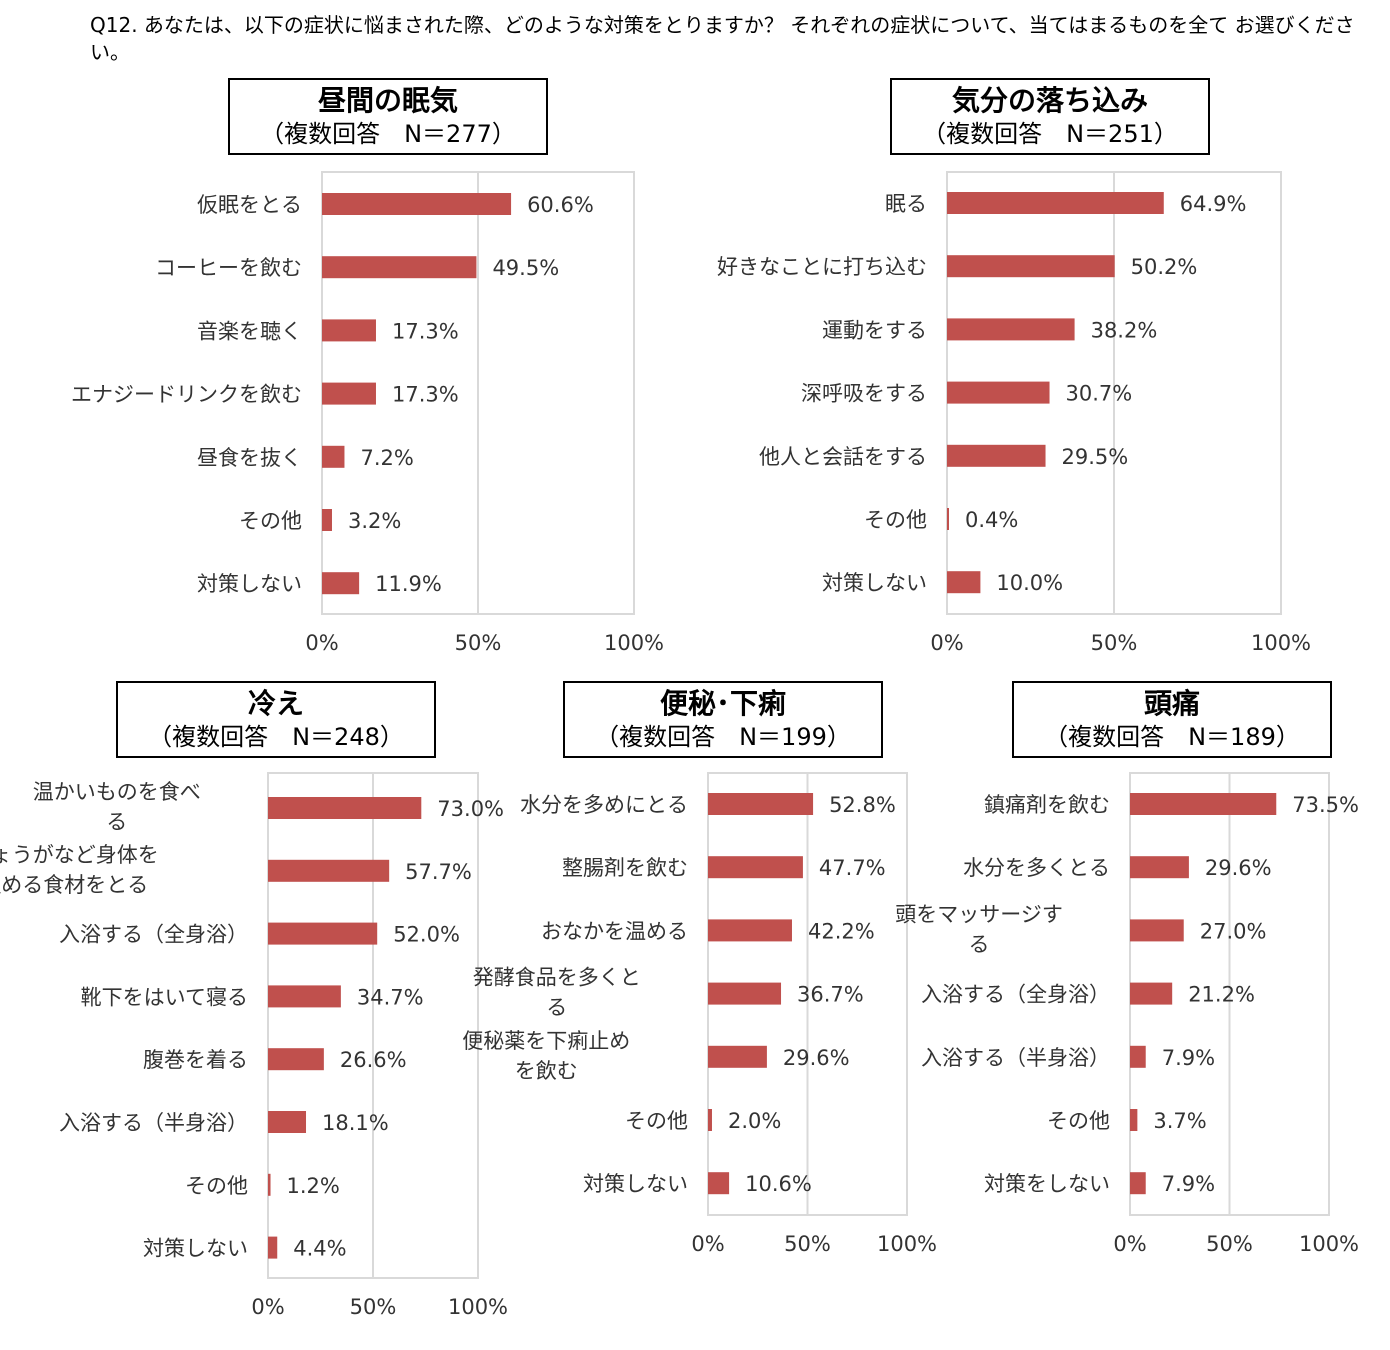  I want to click on category-label: 入浴する（全身浴）, so click(1015, 995).